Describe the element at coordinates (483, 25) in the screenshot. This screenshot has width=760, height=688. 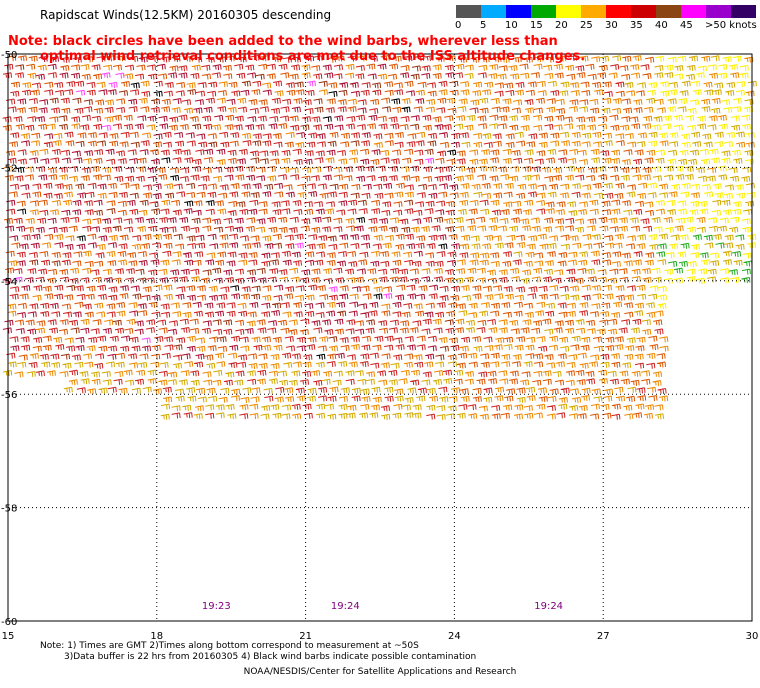
I see `legend-label: 5` at that location.